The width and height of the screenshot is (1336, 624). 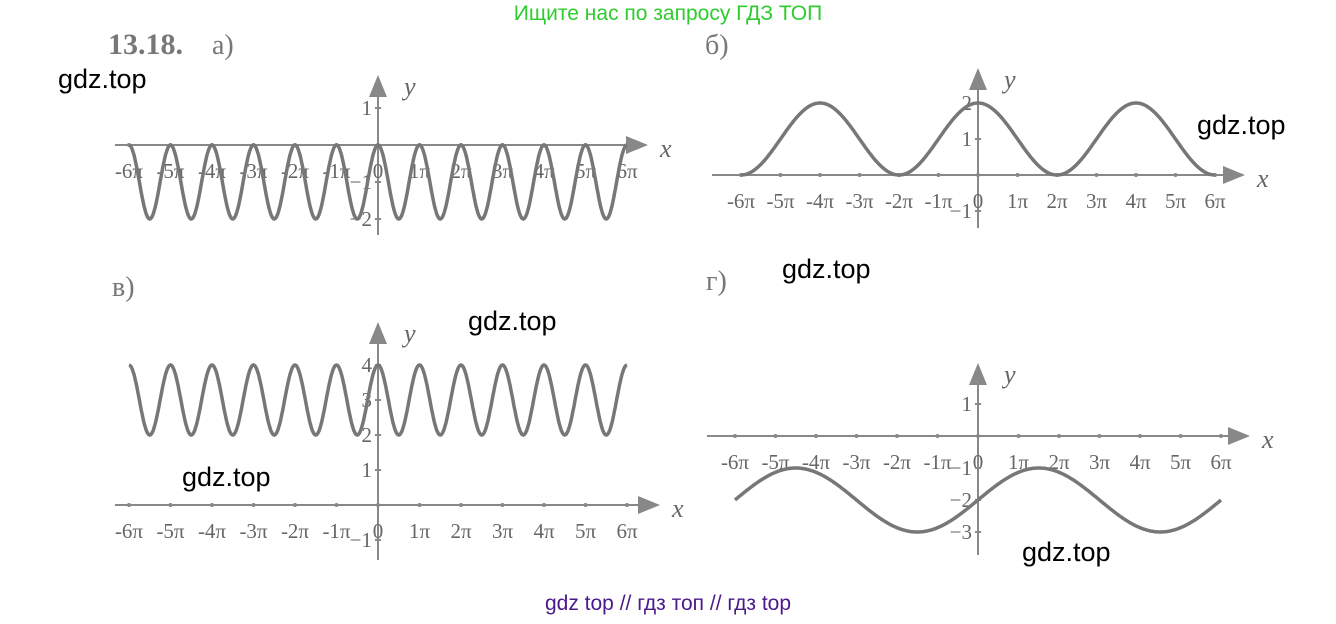 What do you see at coordinates (668, 603) in the screenshot?
I see `footer-watermark: gdz top // гдз топ // гдз top` at bounding box center [668, 603].